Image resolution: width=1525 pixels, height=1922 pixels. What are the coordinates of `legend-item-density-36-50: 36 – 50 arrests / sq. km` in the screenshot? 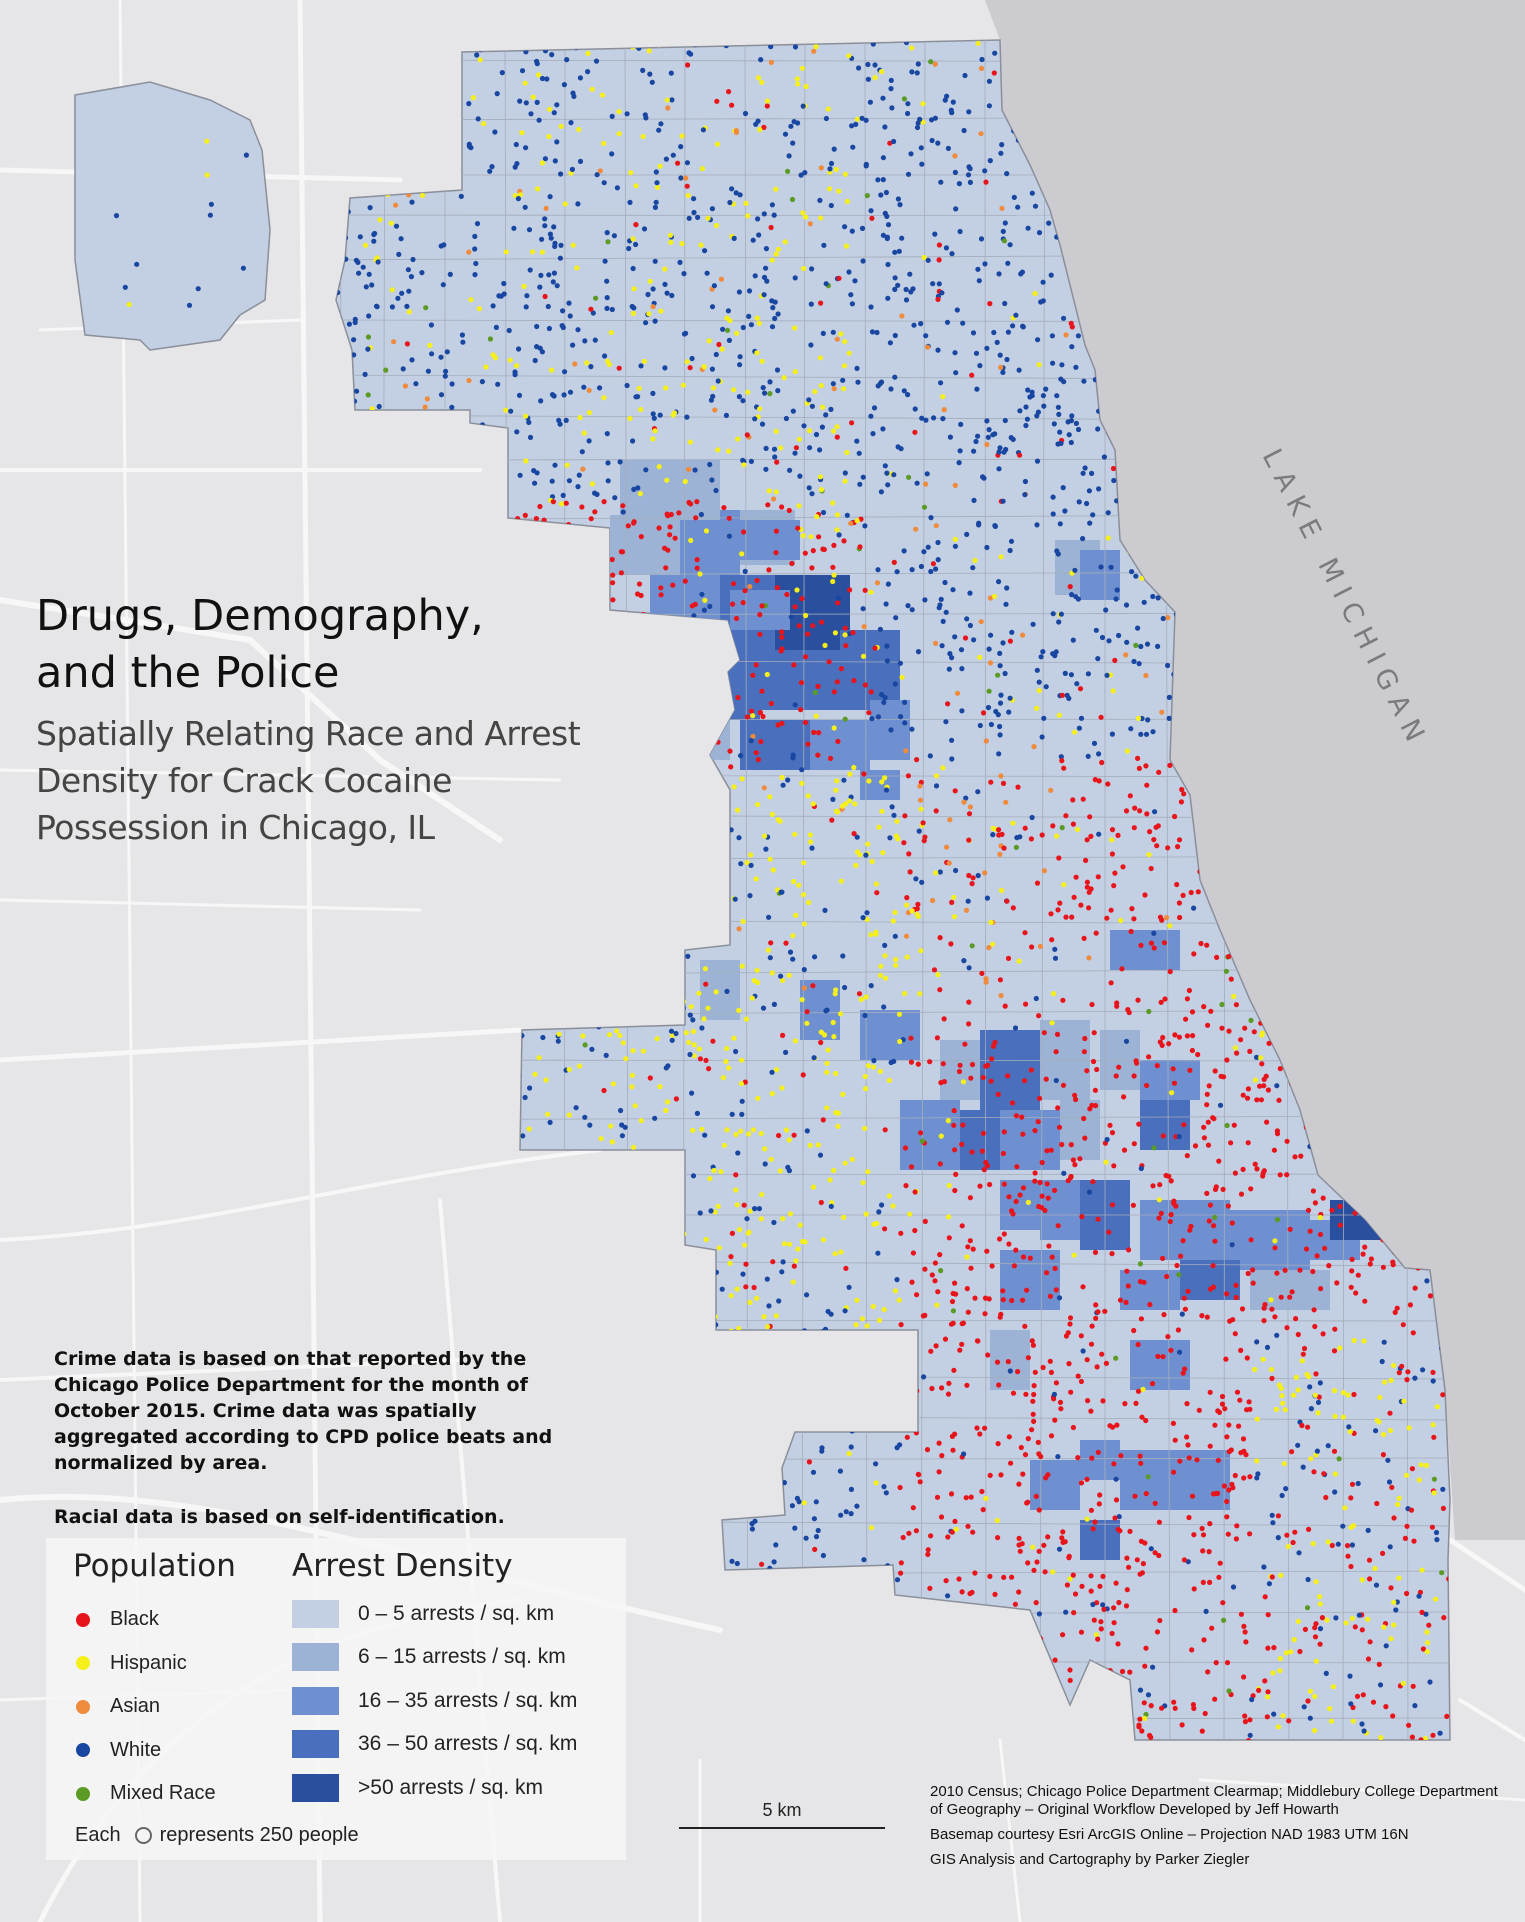 It's located at (434, 1745).